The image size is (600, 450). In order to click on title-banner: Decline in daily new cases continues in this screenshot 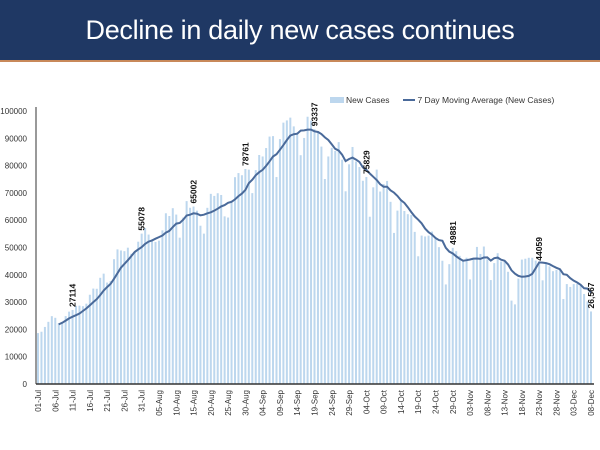, I will do `click(300, 31)`.